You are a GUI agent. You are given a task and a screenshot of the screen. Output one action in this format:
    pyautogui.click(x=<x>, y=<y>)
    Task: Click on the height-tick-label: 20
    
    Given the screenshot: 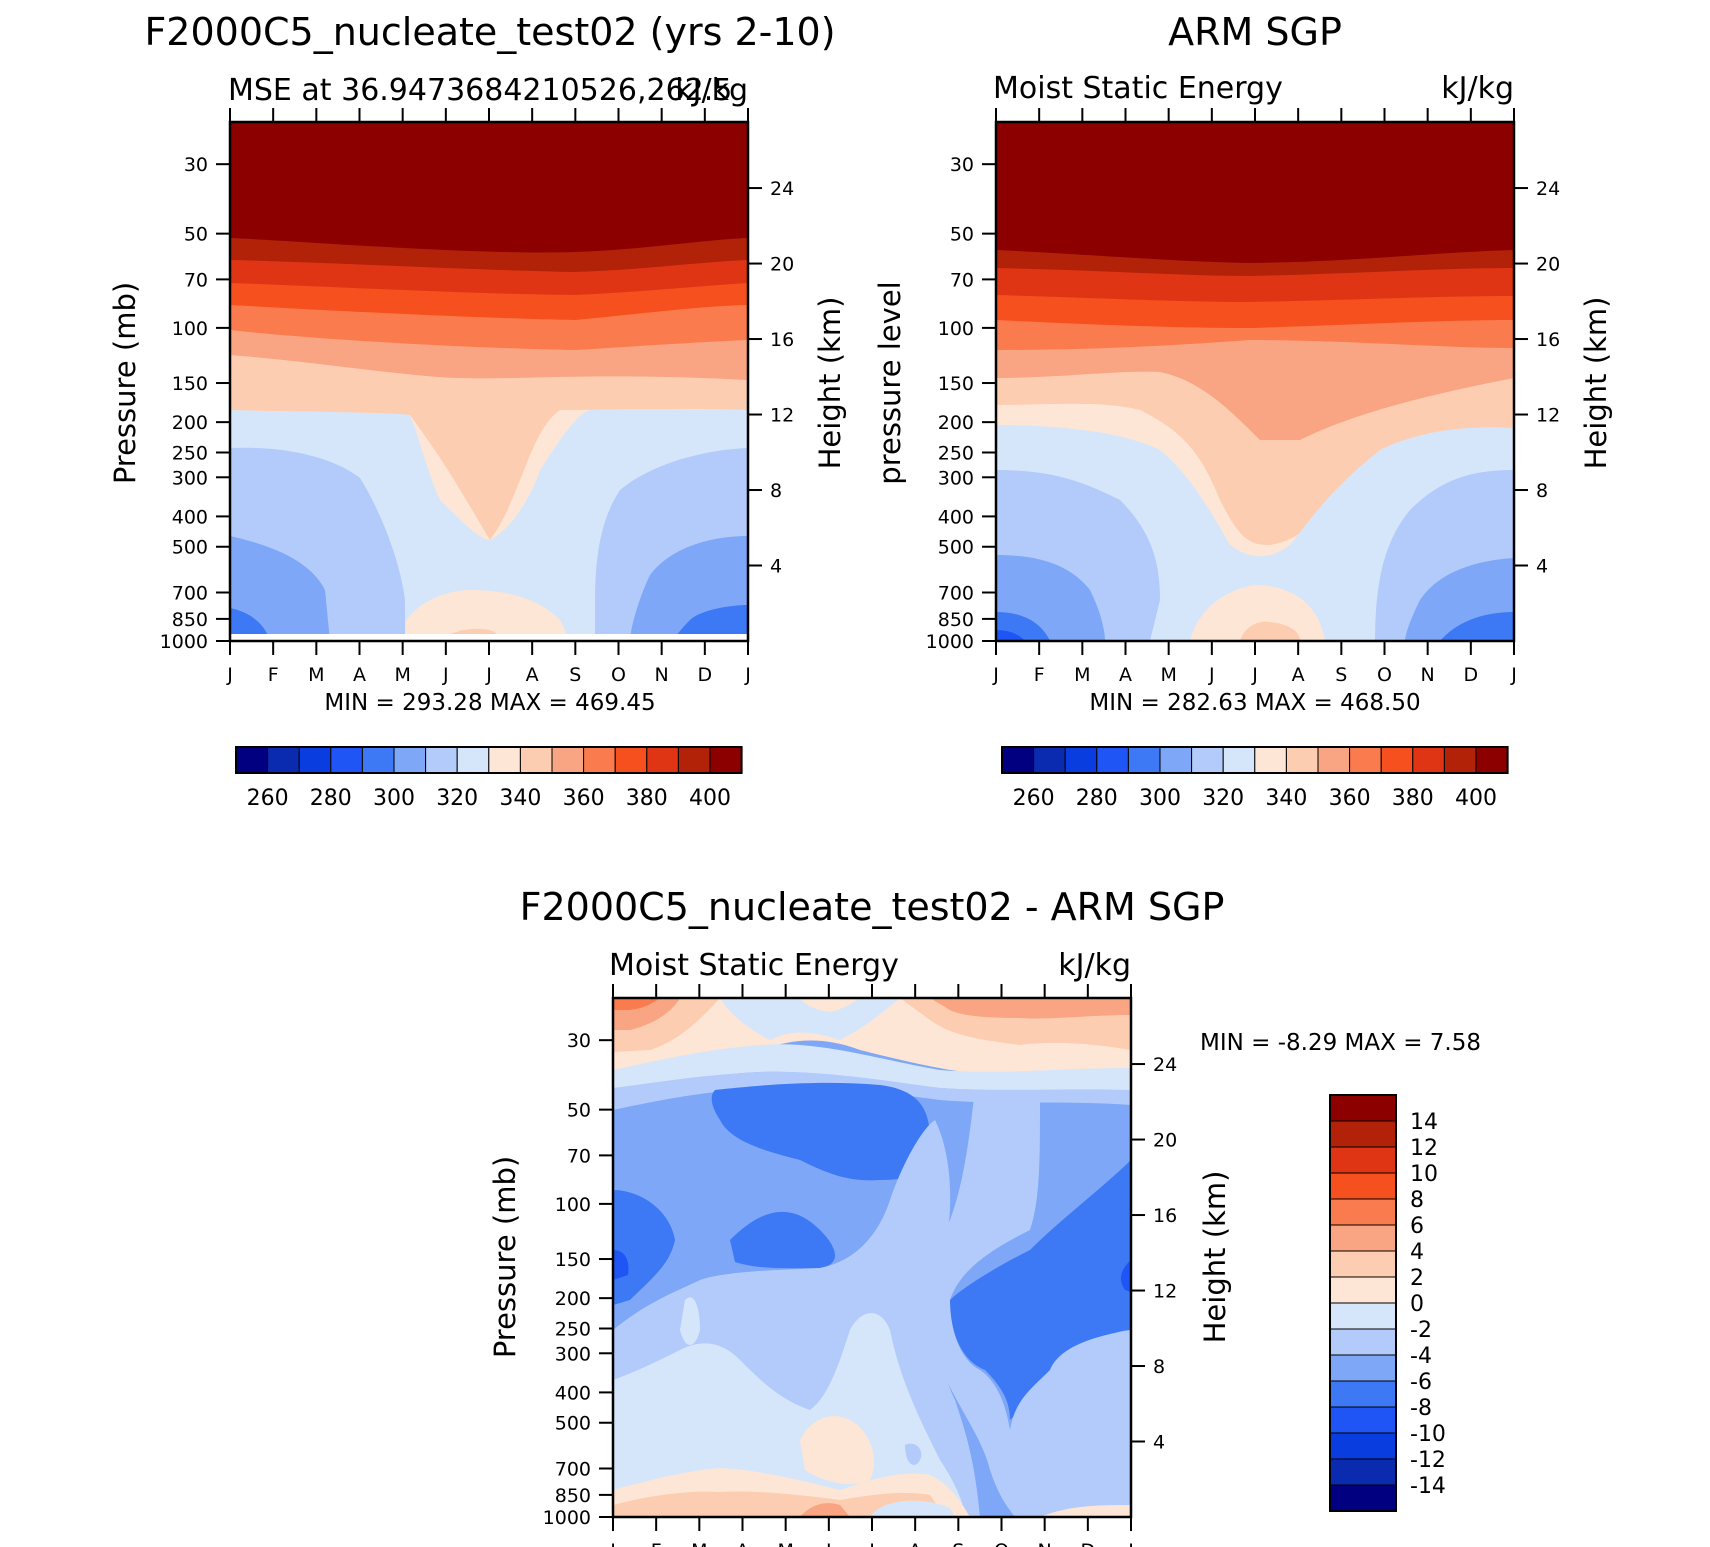 What is the action you would take?
    pyautogui.click(x=782, y=265)
    